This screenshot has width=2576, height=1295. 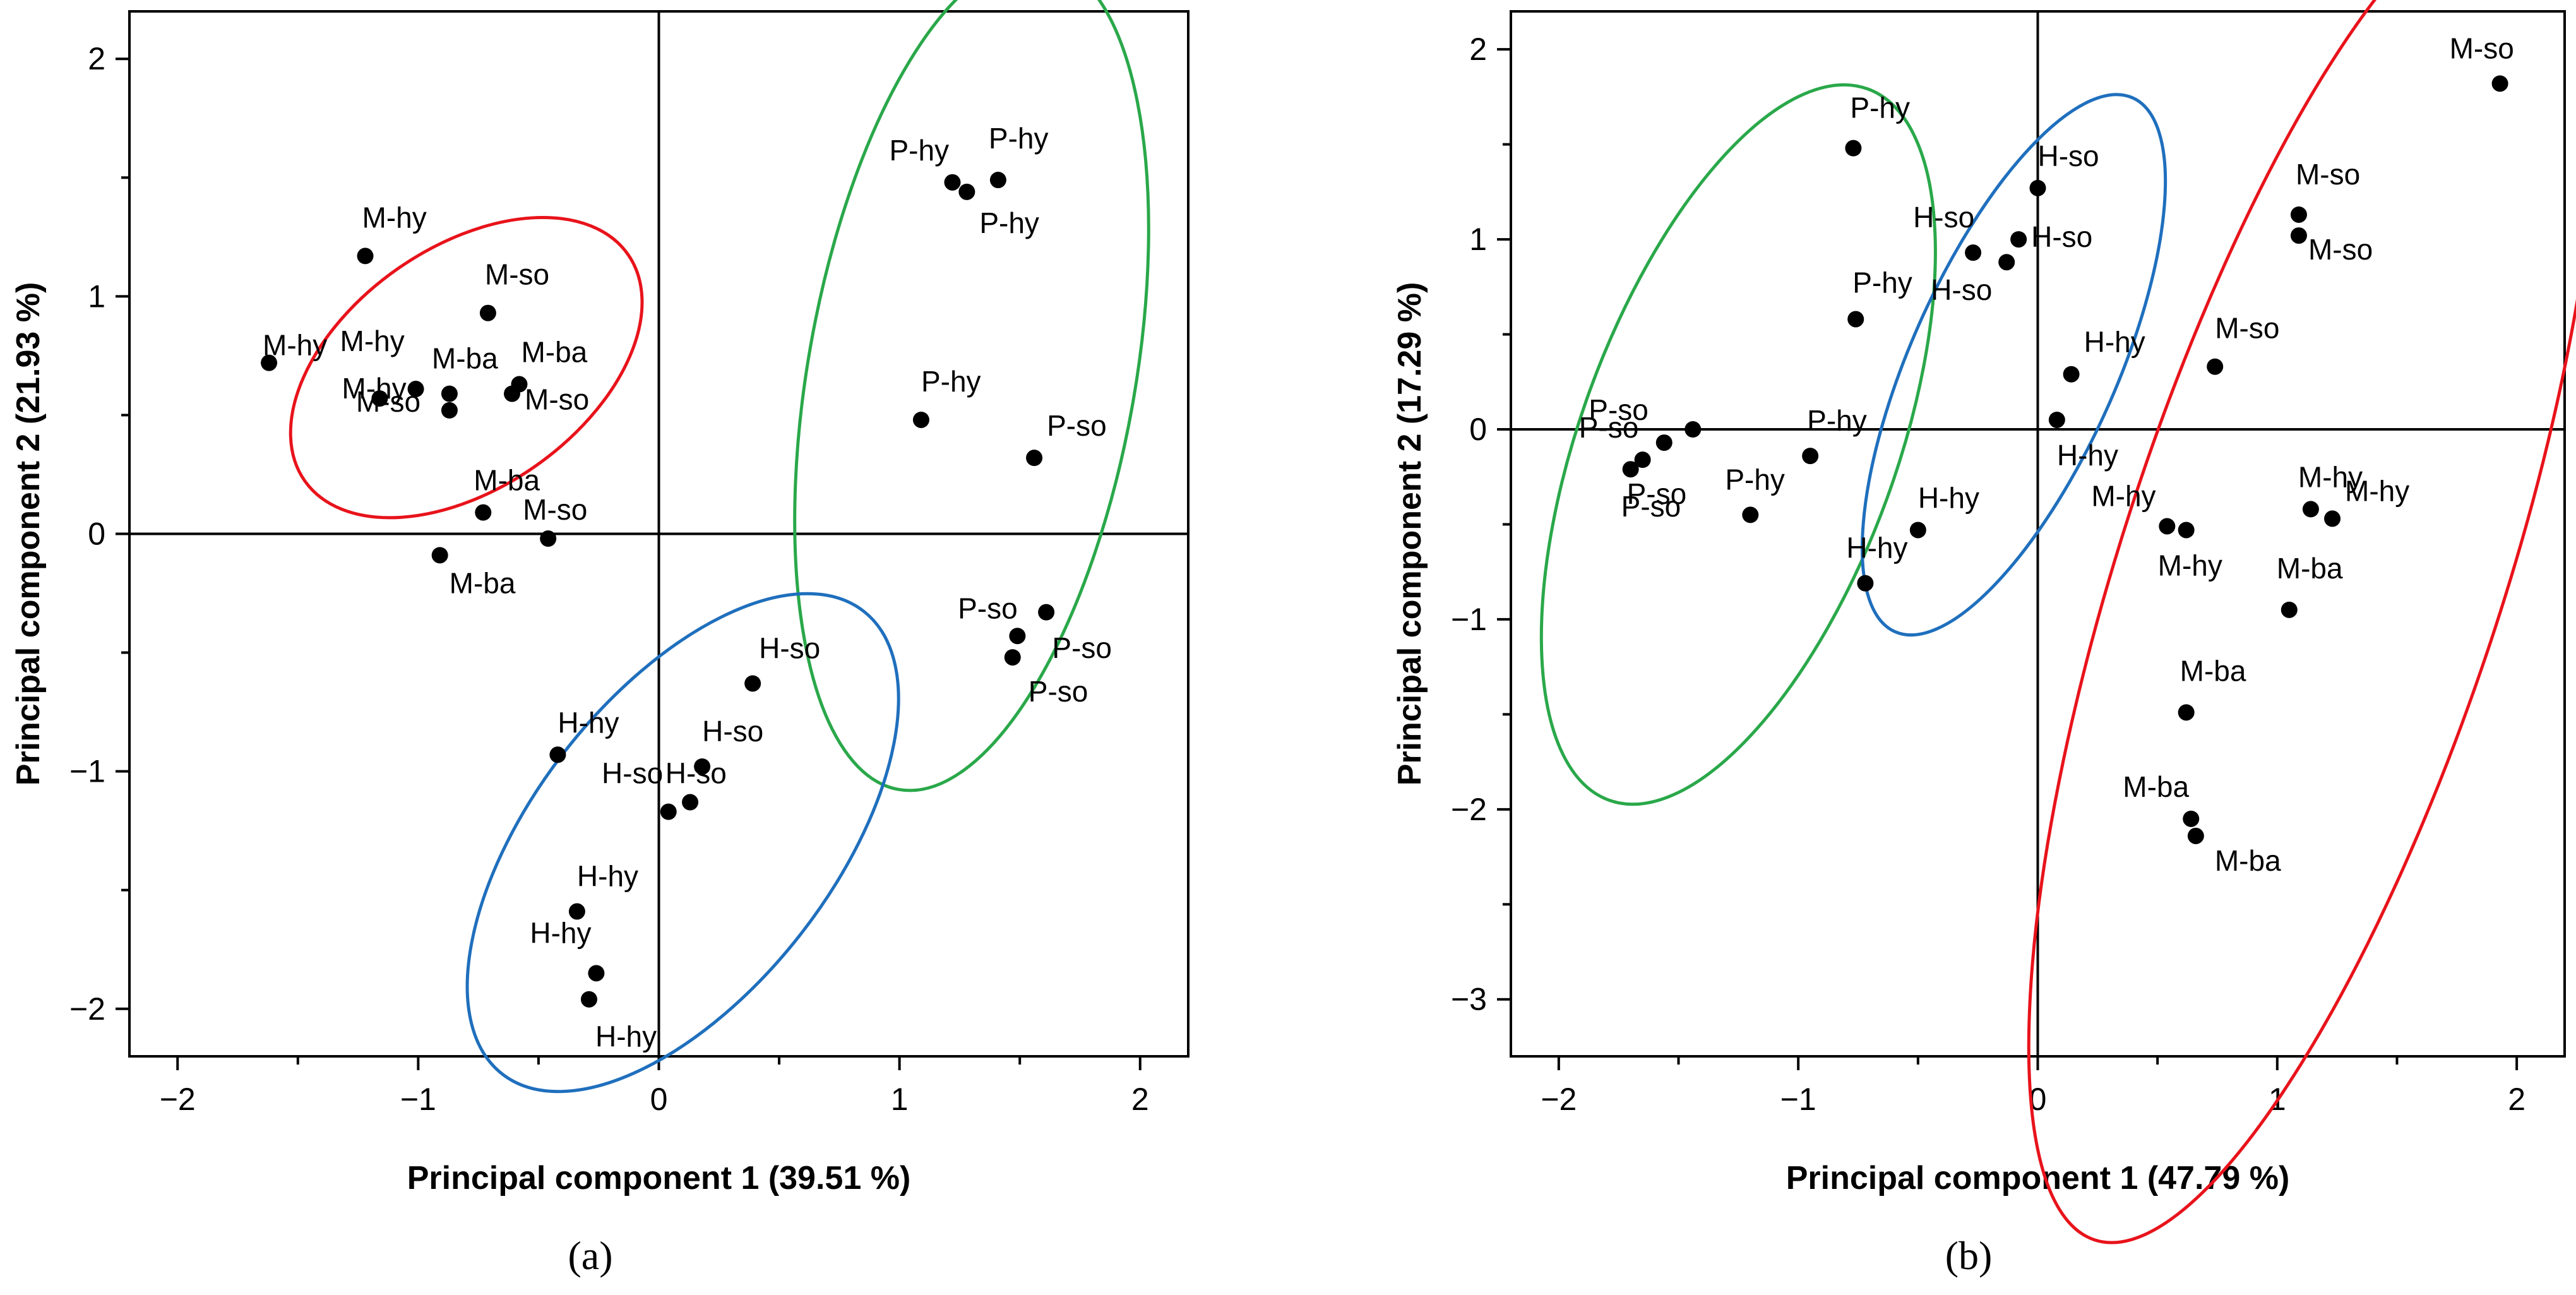 I want to click on group-ellipse-P, so click(x=971, y=396).